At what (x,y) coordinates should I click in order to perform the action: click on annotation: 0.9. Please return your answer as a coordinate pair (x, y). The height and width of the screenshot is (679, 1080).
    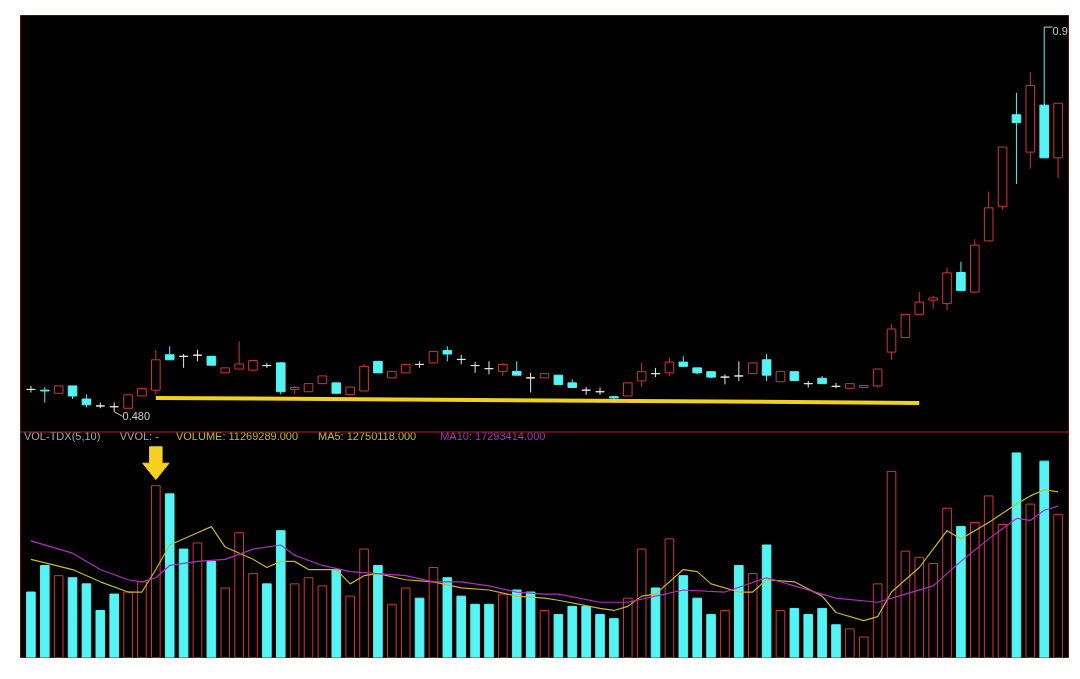
    Looking at the image, I should click on (1060, 31).